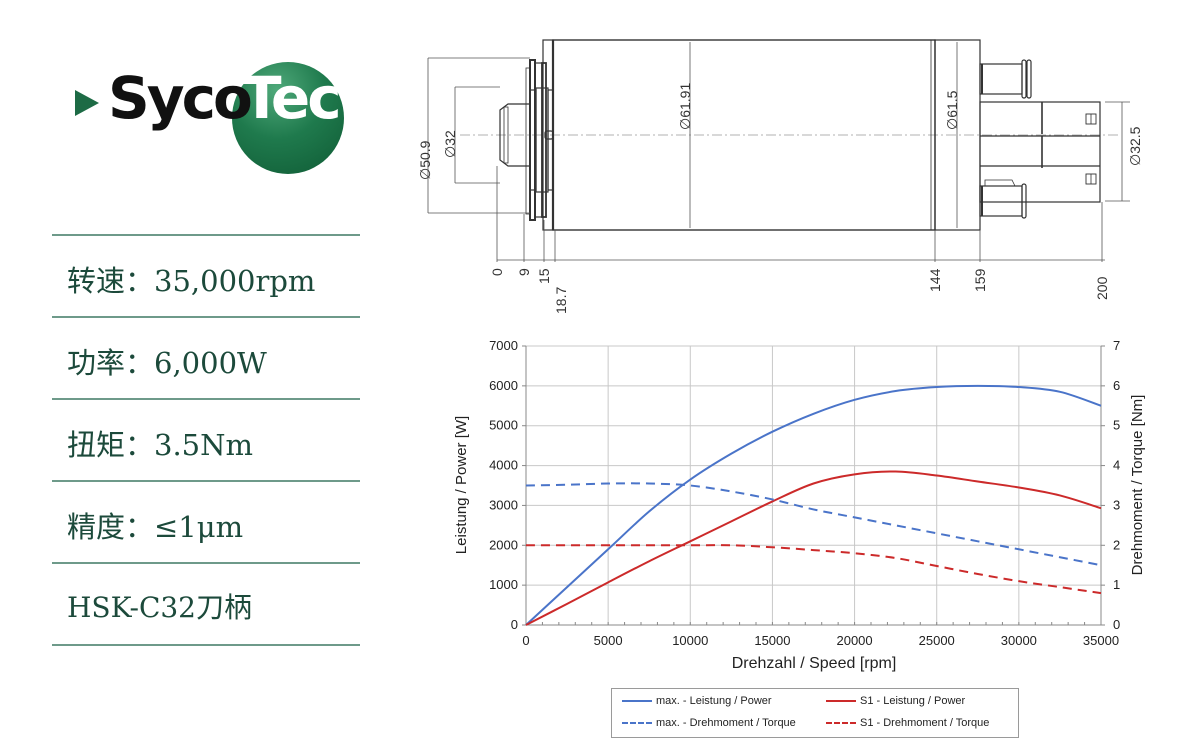 Image resolution: width=1192 pixels, height=741 pixels. Describe the element at coordinates (913, 701) in the screenshot. I see `legend-label: S1 - Leistung / Power` at that location.